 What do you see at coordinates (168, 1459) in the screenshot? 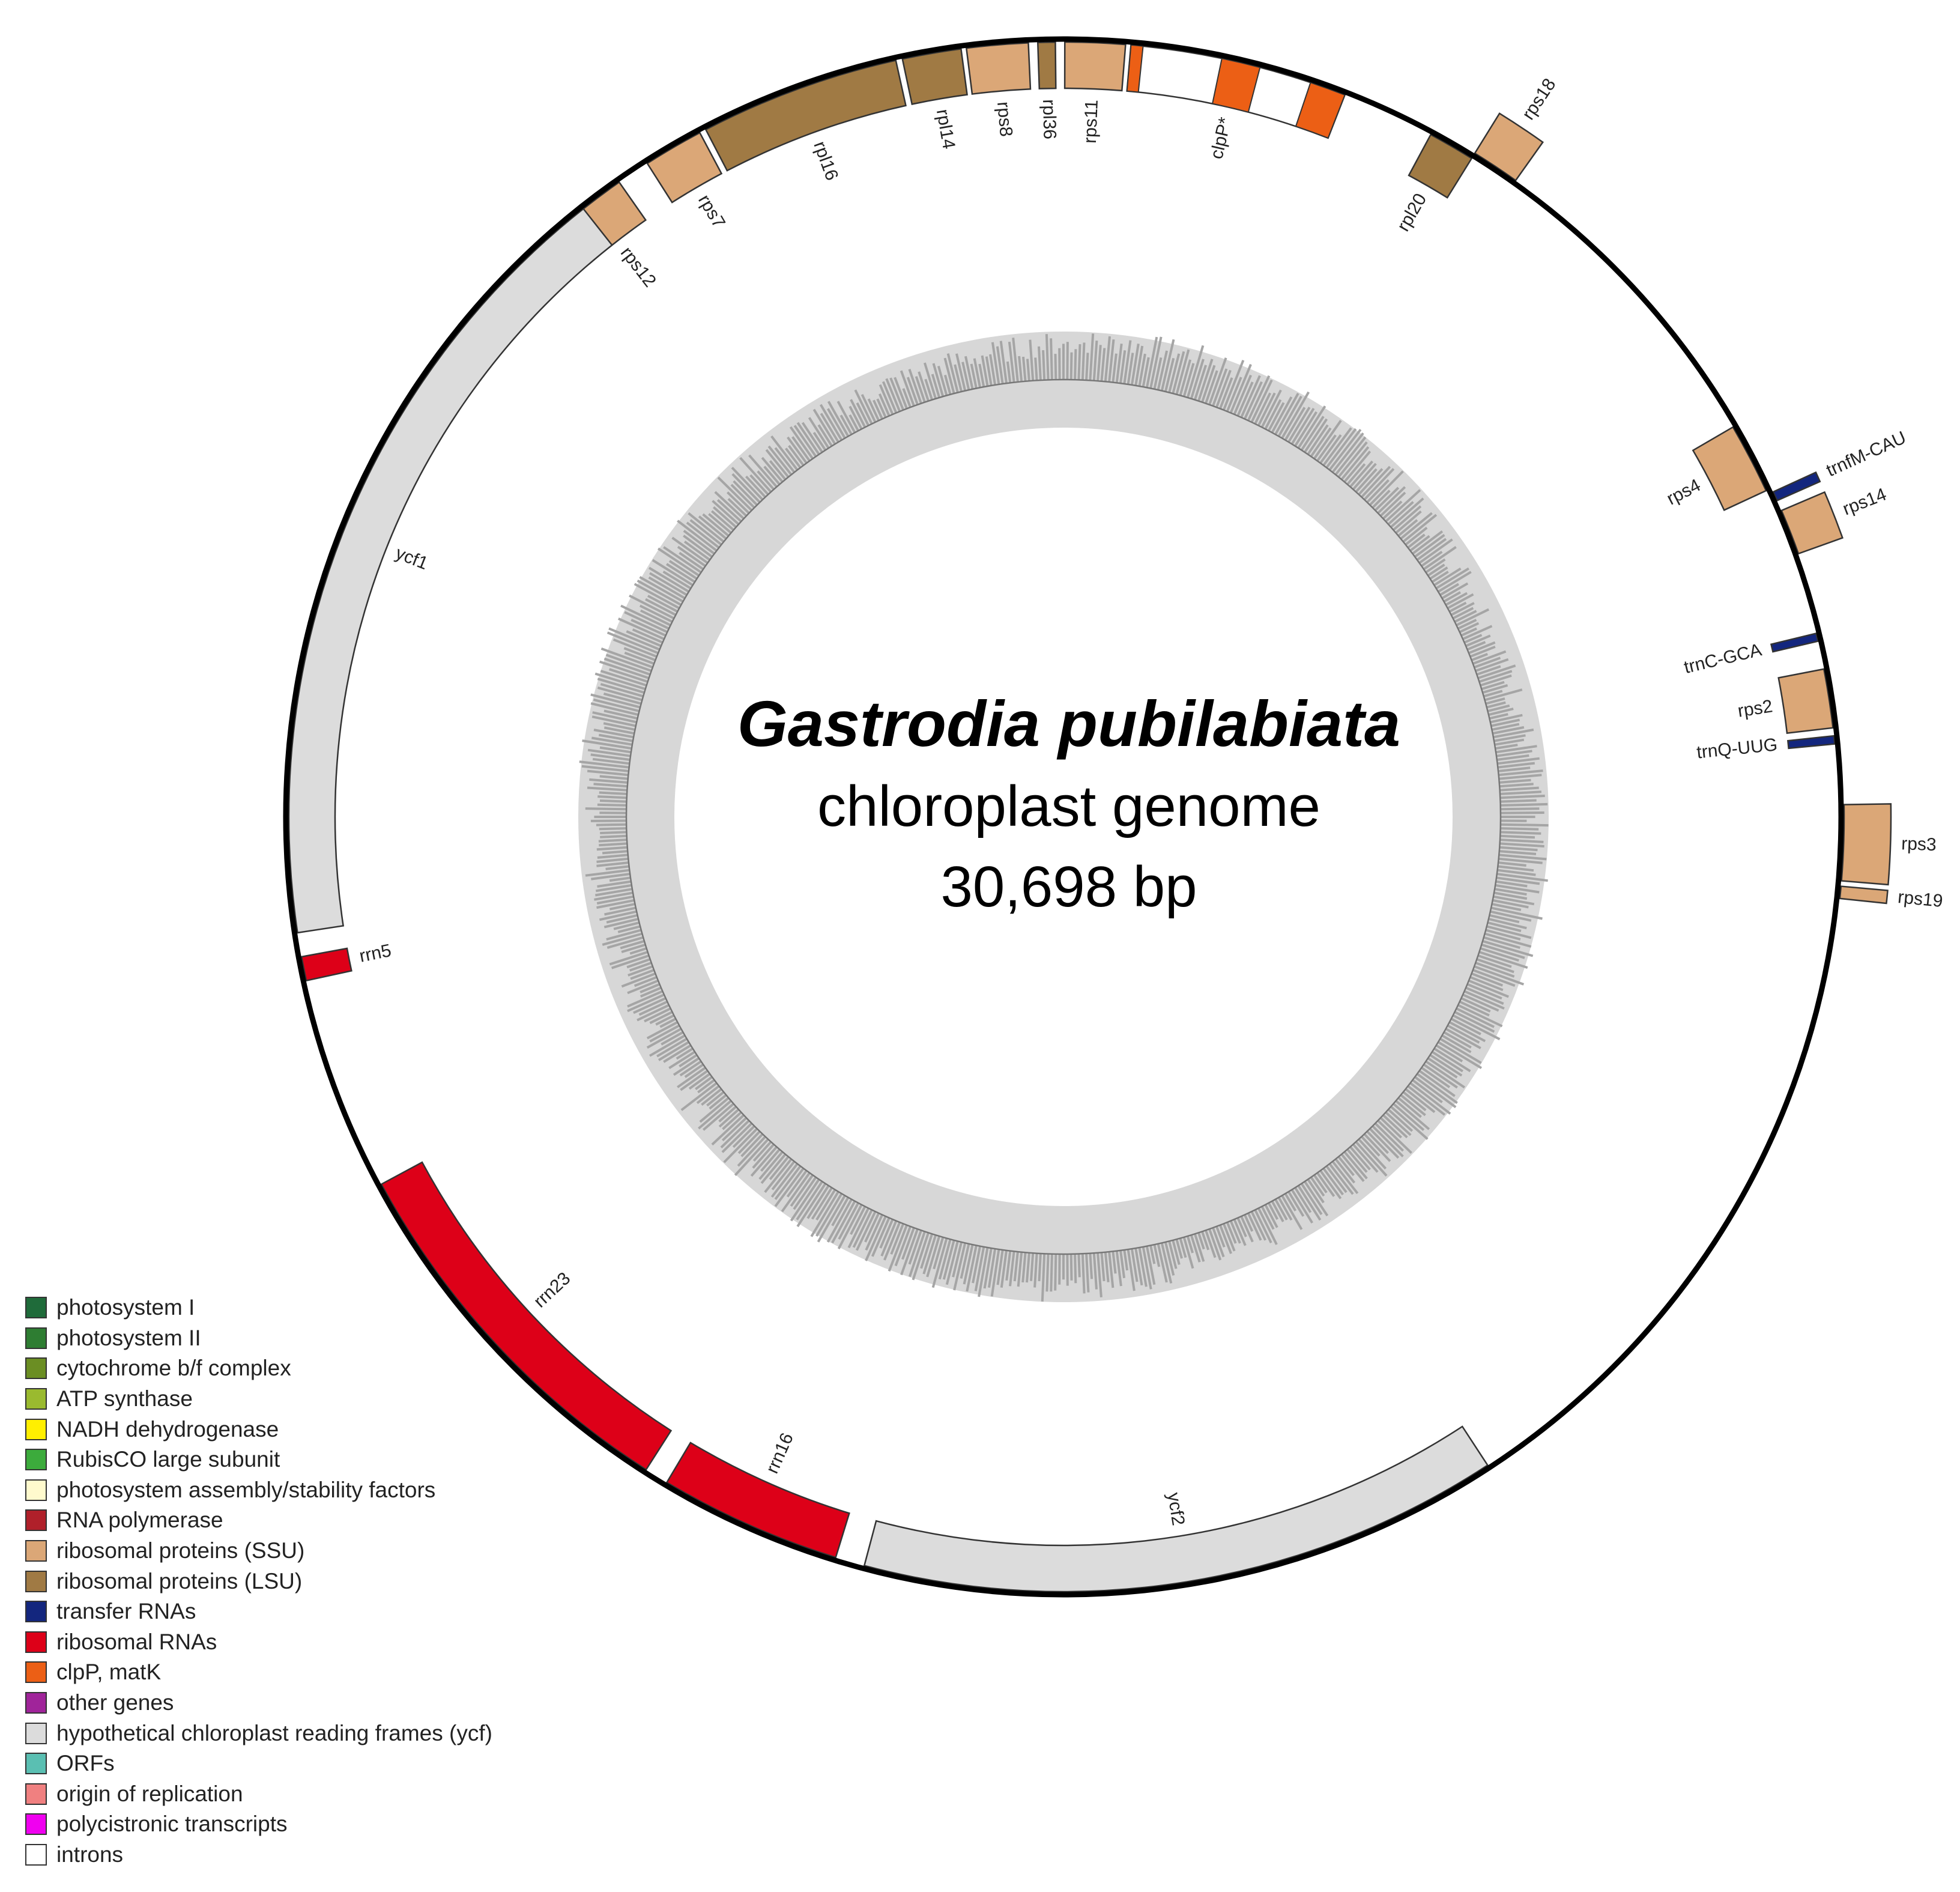
I see `legend-label: RubisCO large subunit` at bounding box center [168, 1459].